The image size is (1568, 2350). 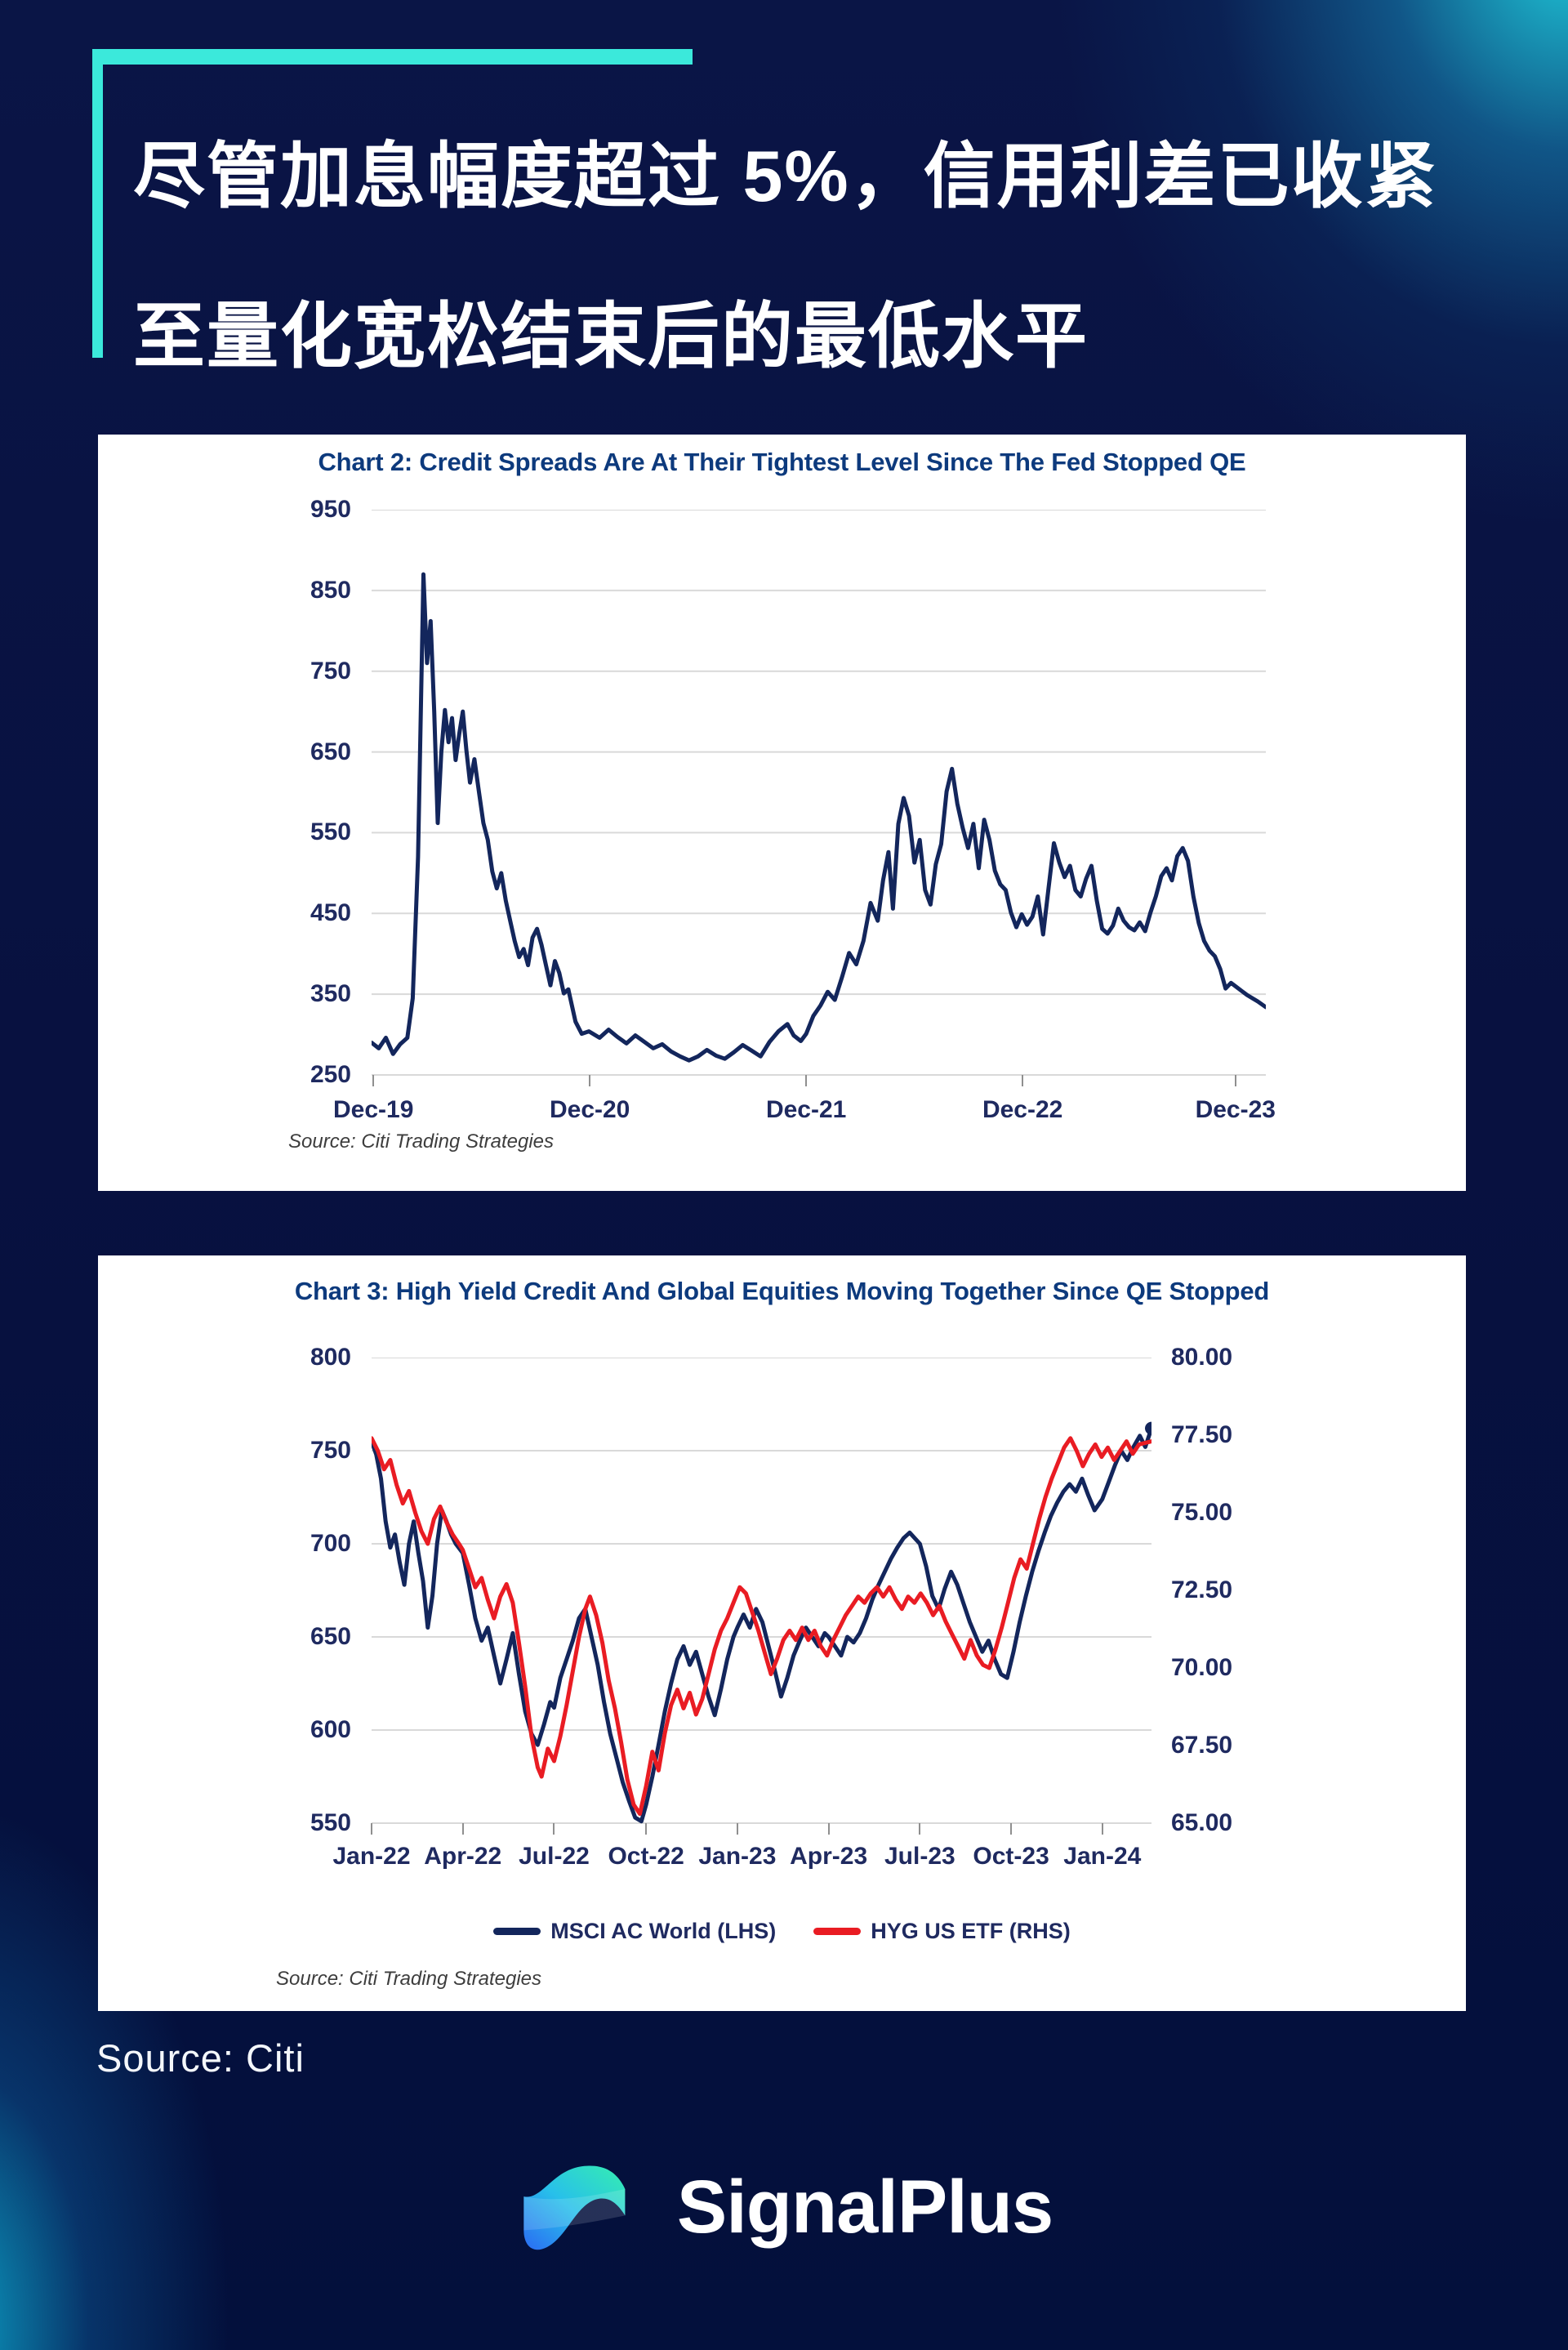 What do you see at coordinates (971, 1931) in the screenshot?
I see `legend-label-hyg: HYG US ETF (RHS)` at bounding box center [971, 1931].